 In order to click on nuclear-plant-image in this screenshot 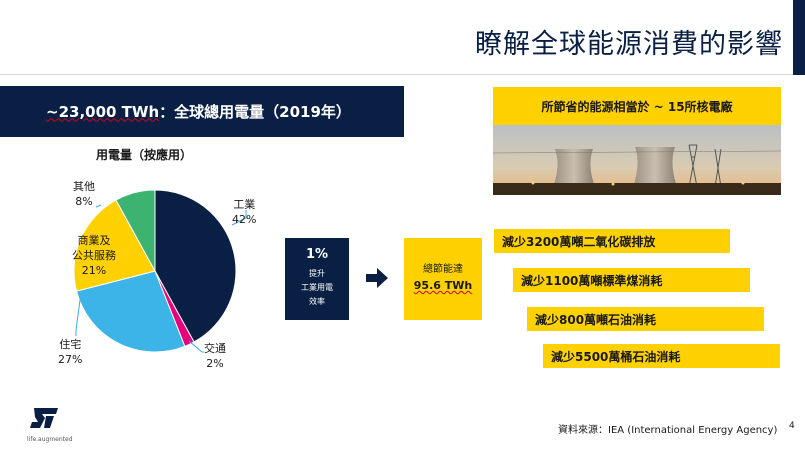, I will do `click(637, 160)`.